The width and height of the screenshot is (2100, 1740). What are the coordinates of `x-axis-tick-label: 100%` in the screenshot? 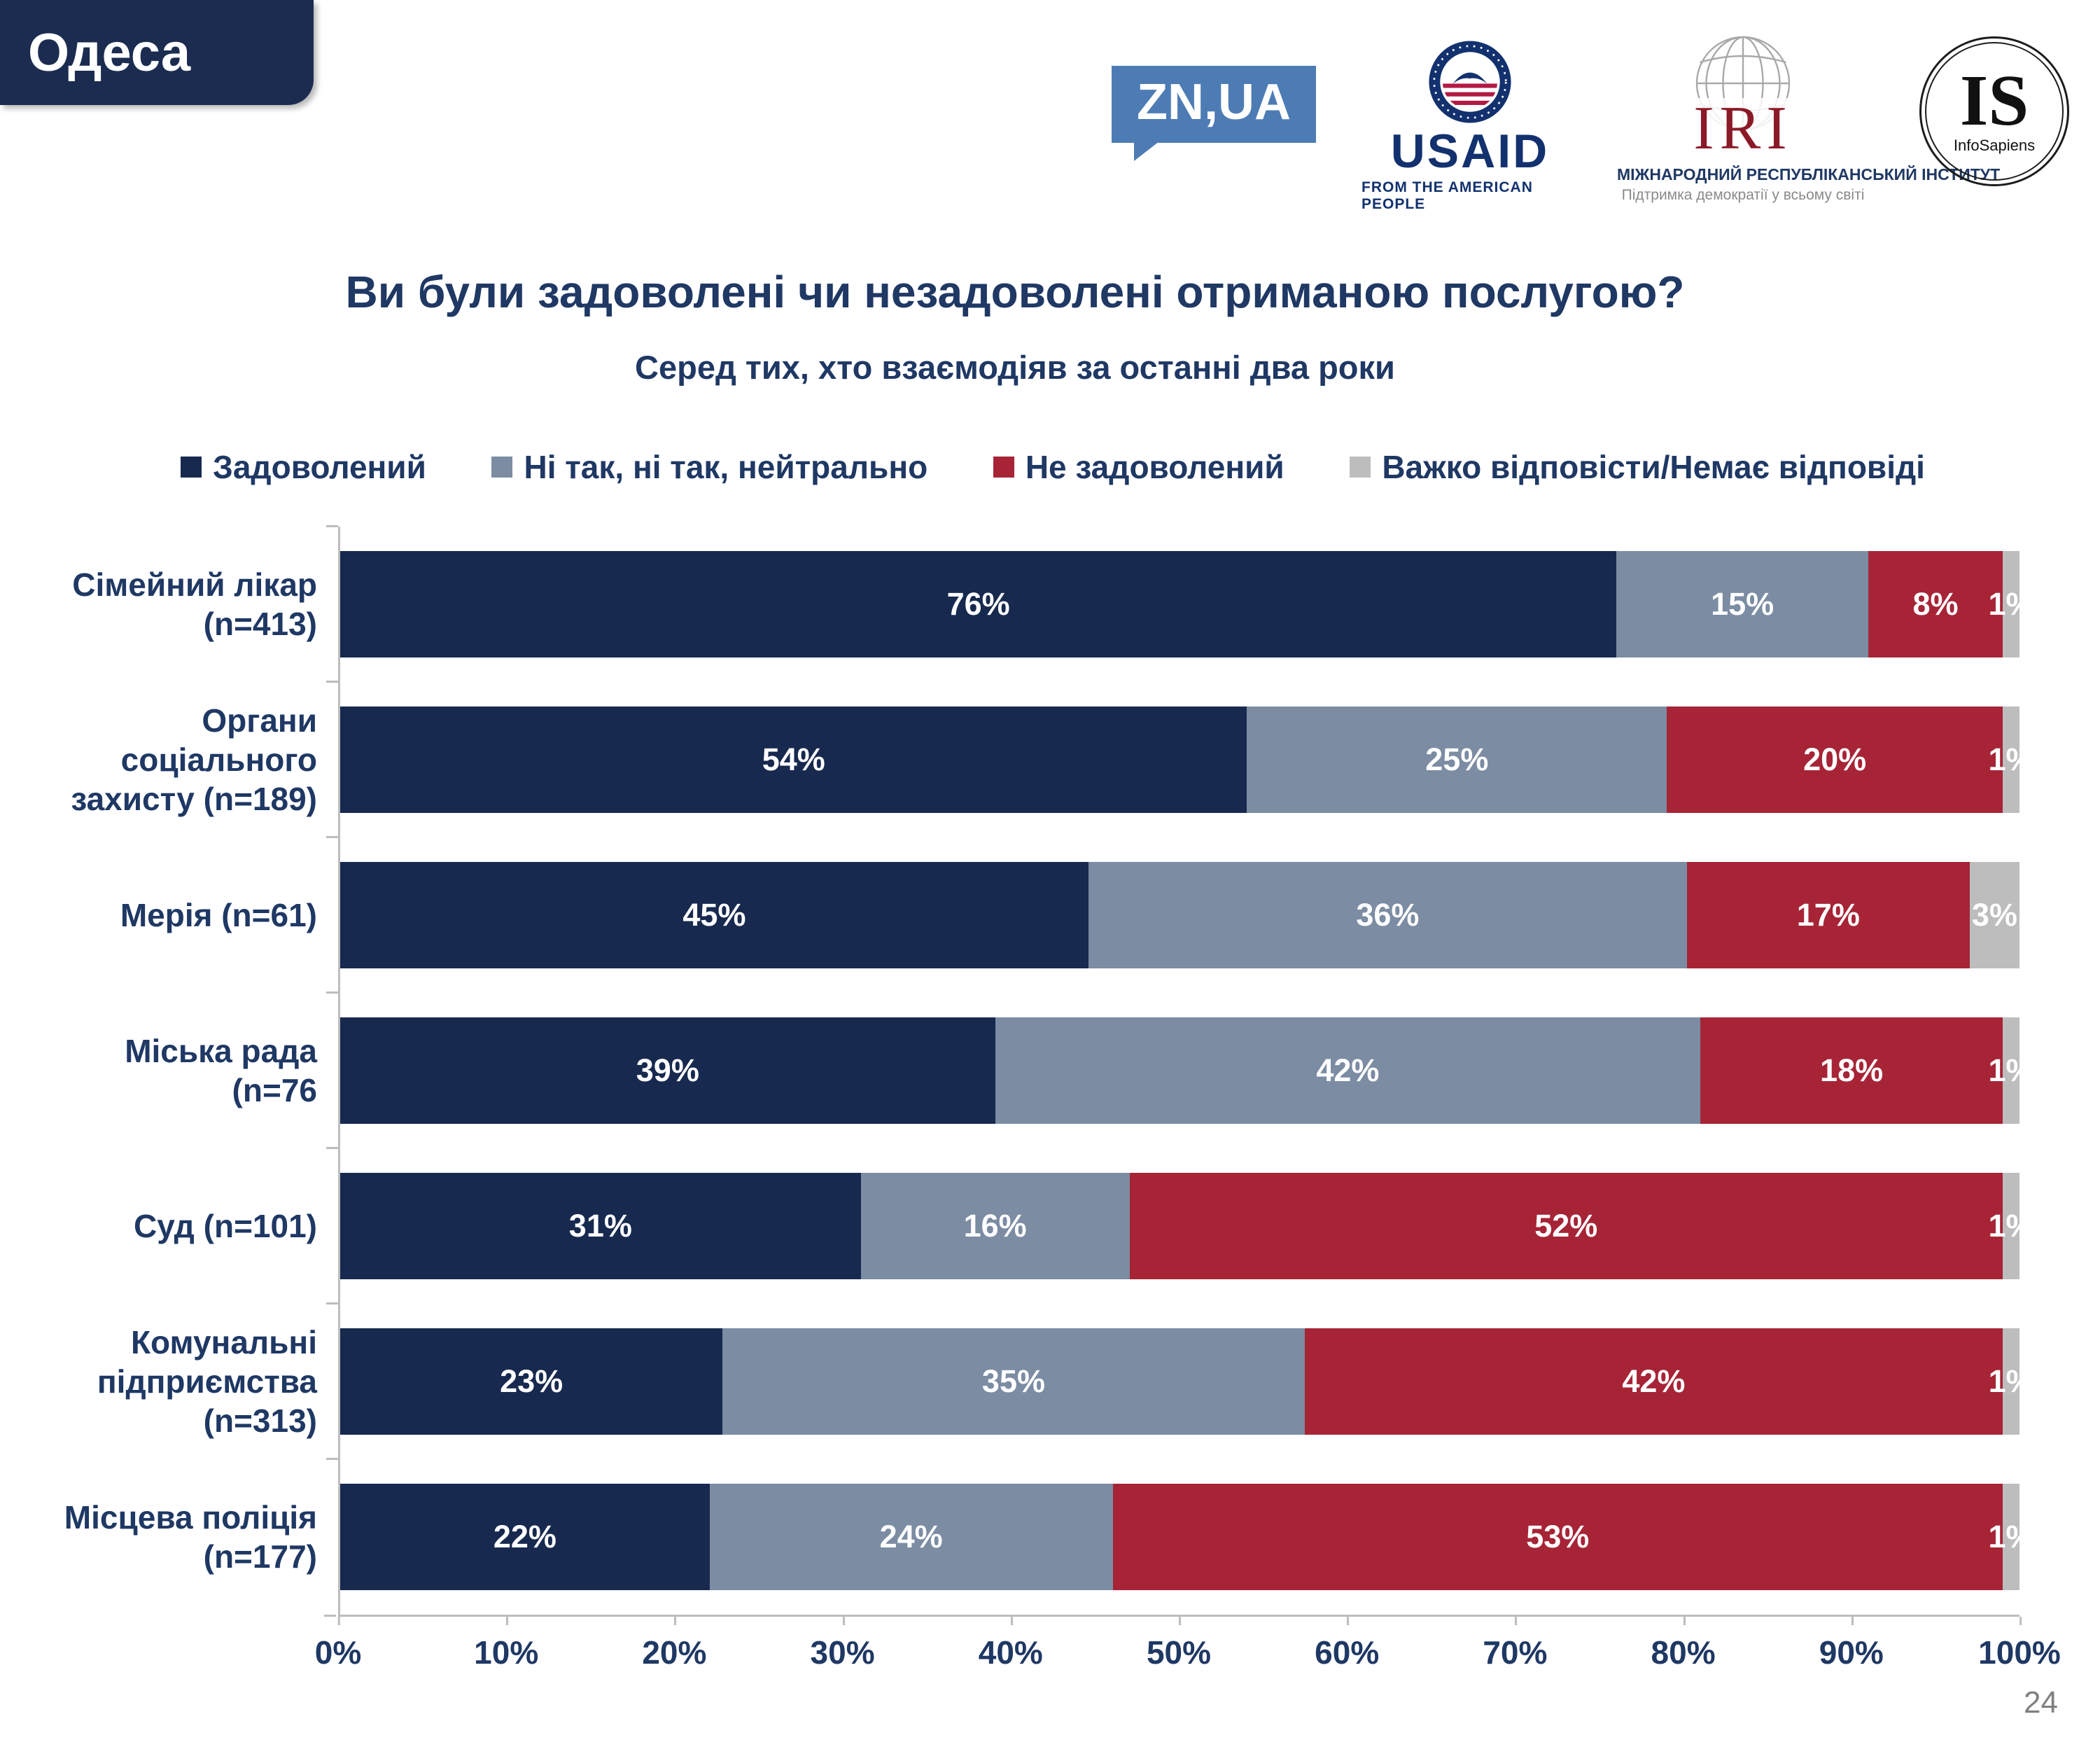 It's located at (2019, 1644).